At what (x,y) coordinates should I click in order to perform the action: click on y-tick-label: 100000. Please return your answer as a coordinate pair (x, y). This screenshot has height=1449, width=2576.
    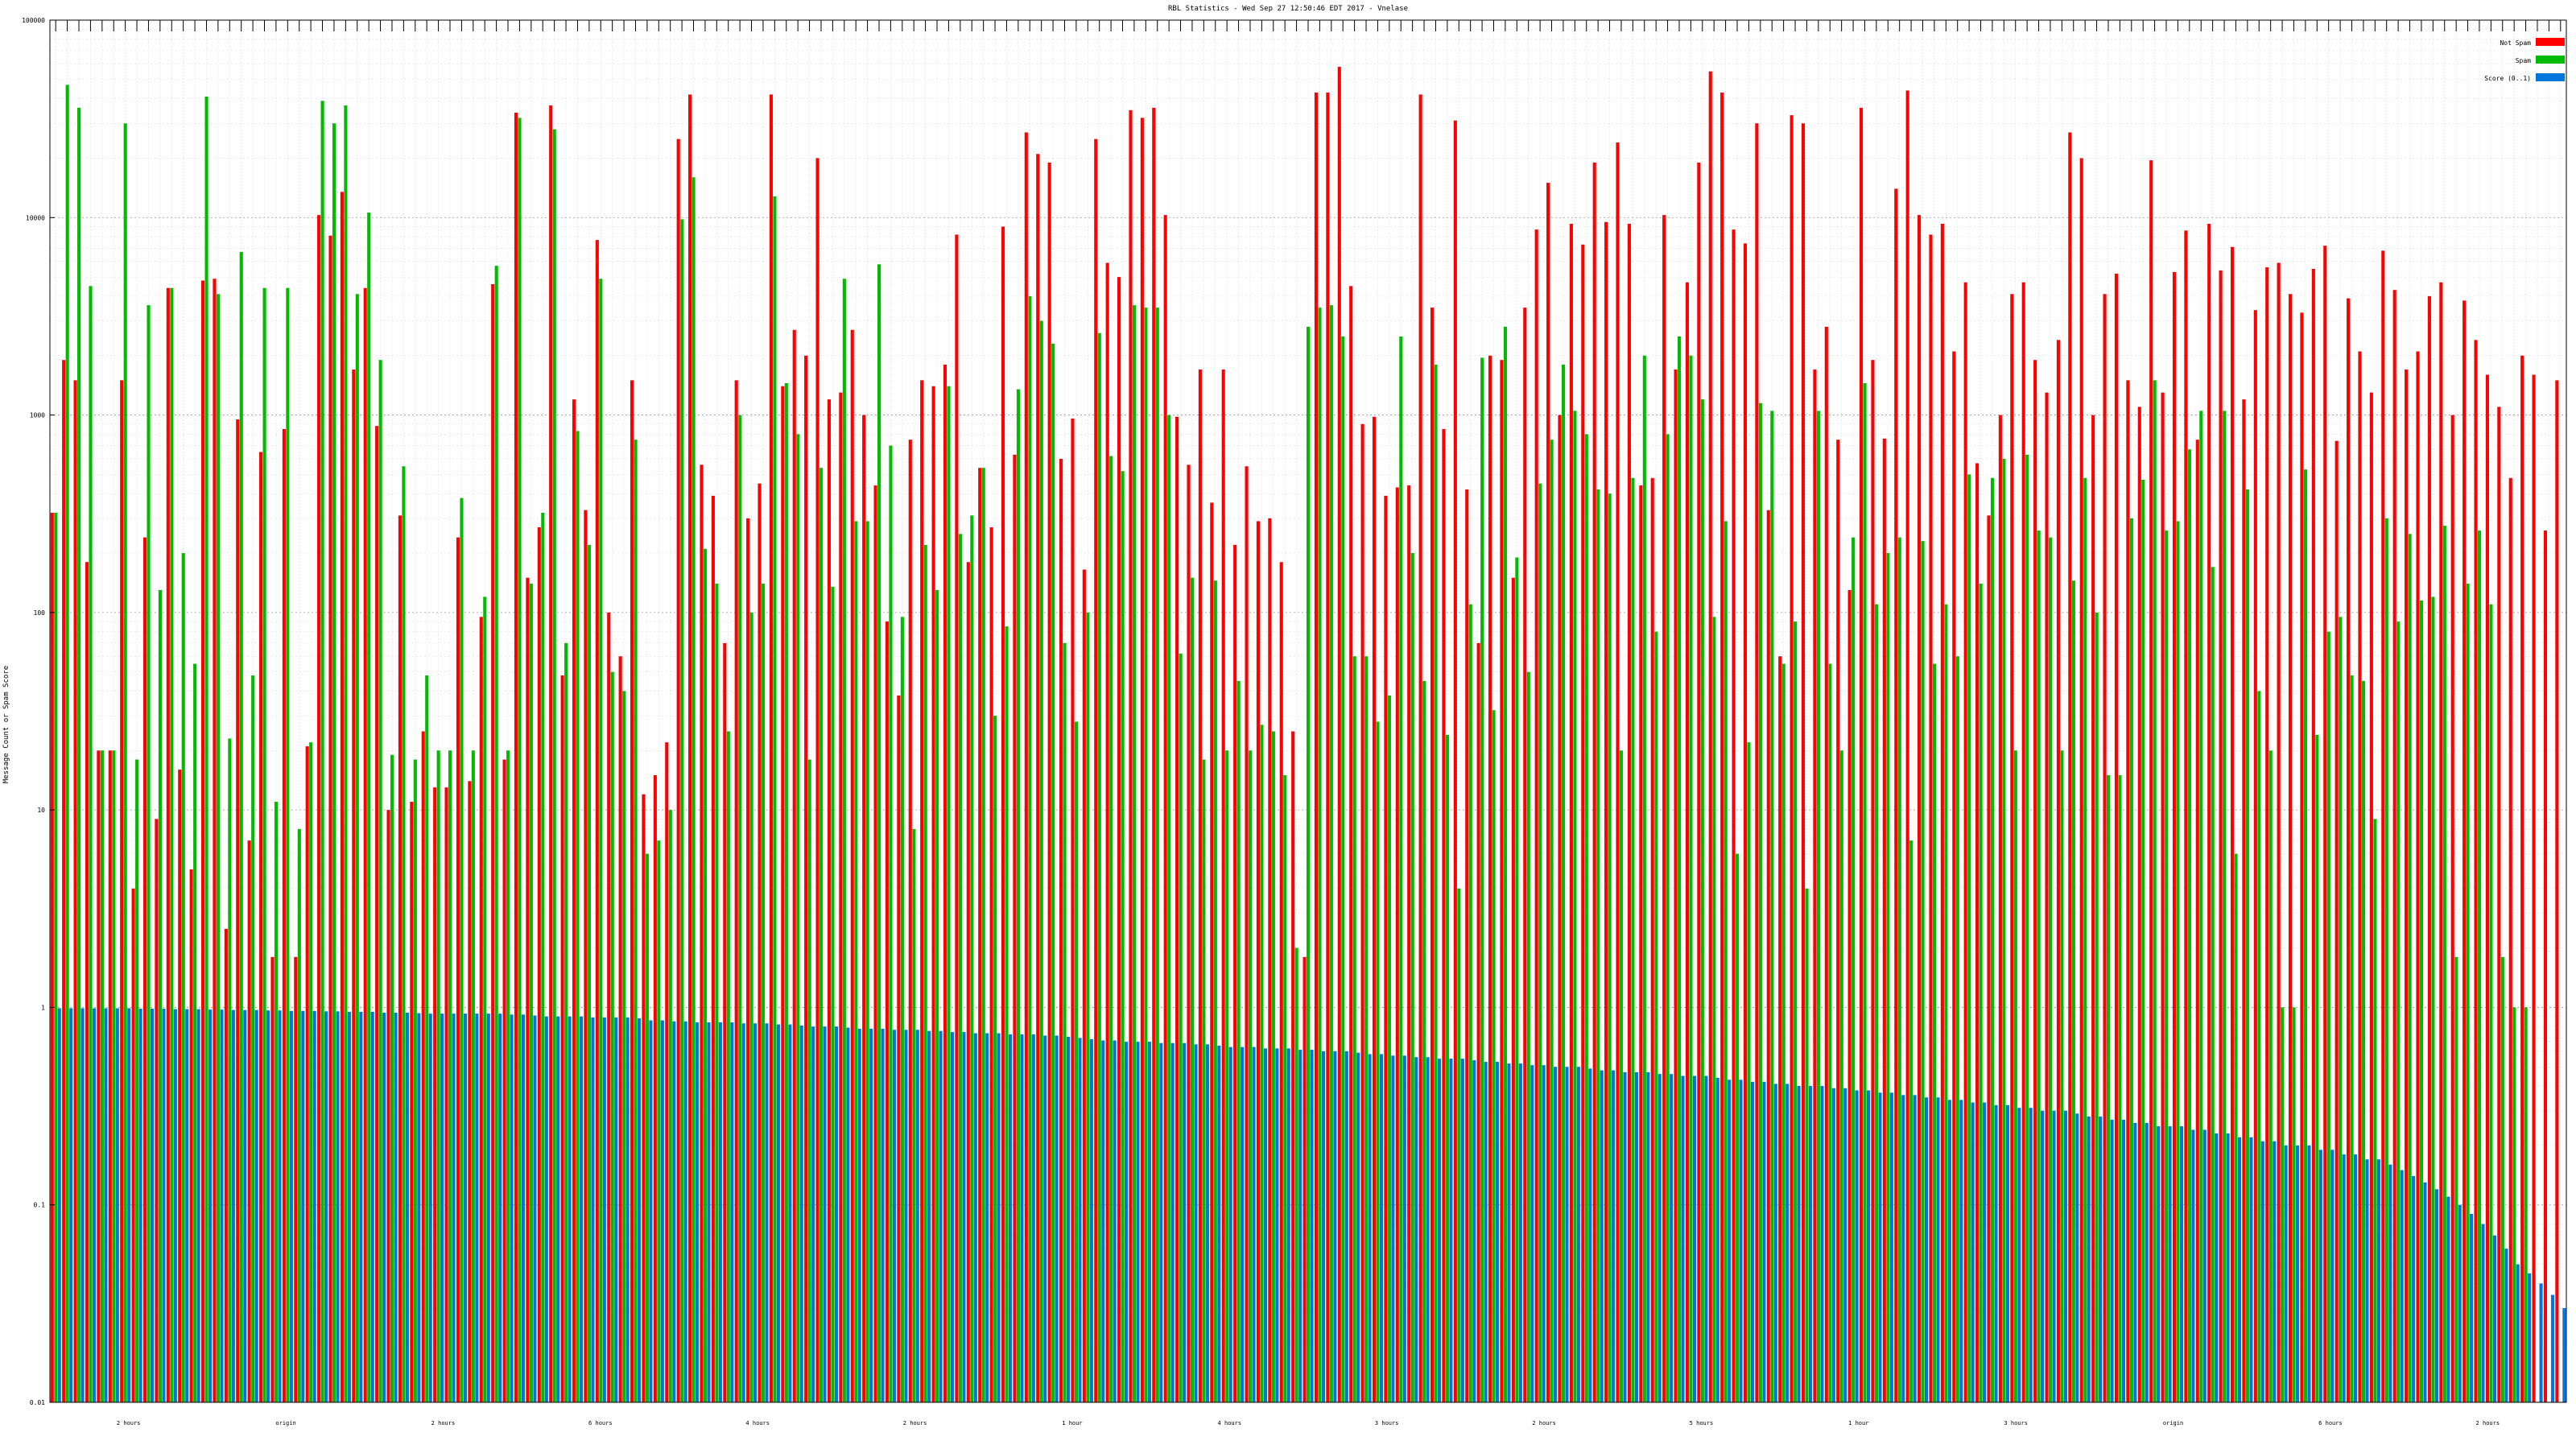
    Looking at the image, I should click on (33, 20).